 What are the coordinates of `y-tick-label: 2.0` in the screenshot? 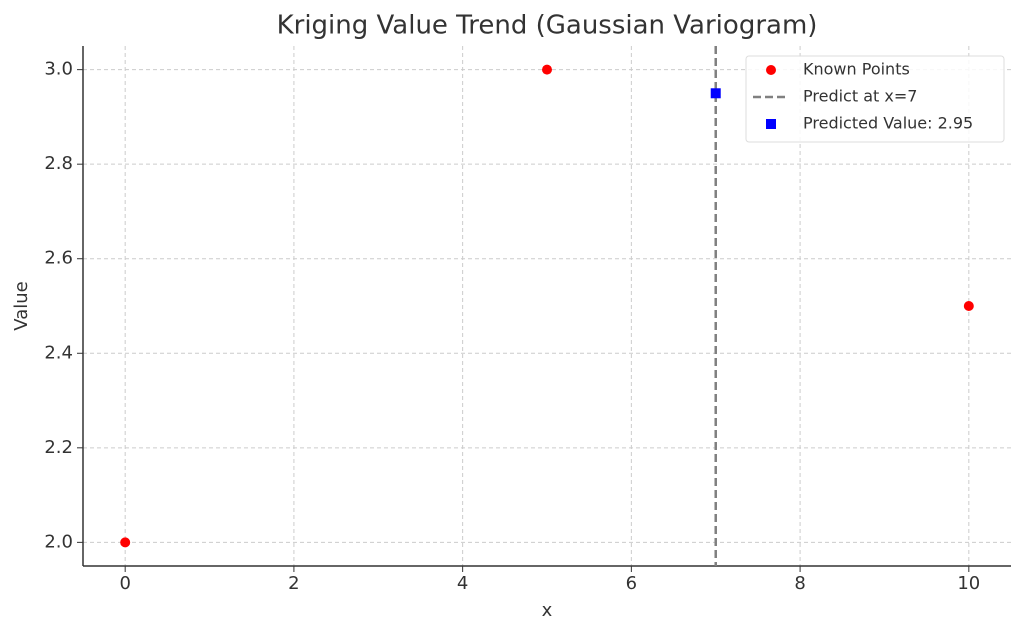 It's located at (58, 541).